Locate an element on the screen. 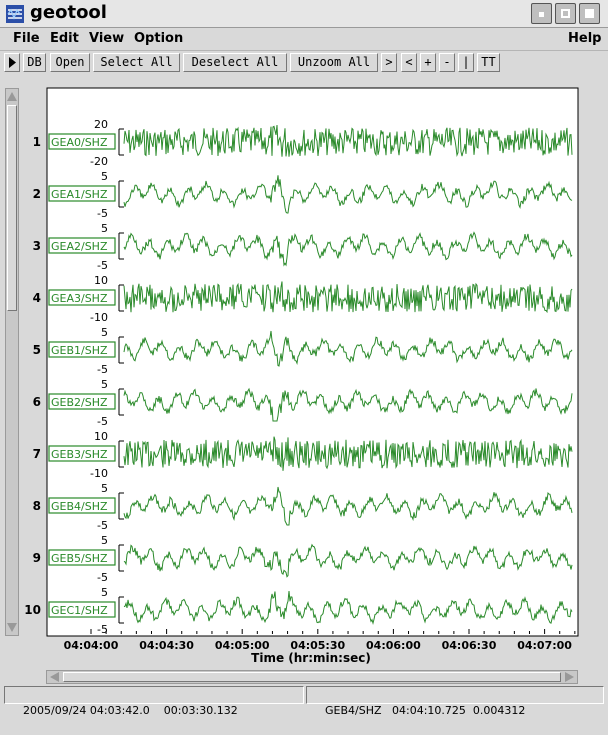 The height and width of the screenshot is (735, 608). channel-row: 2 GEA1/SHZ 5 -5 is located at coordinates (303, 195).